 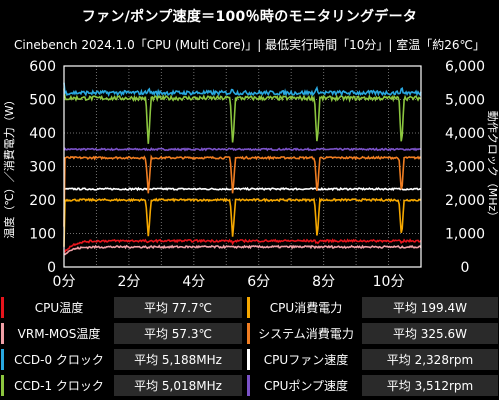 What do you see at coordinates (306, 307) in the screenshot?
I see `legend-name-cpu-power: CPU消費電力` at bounding box center [306, 307].